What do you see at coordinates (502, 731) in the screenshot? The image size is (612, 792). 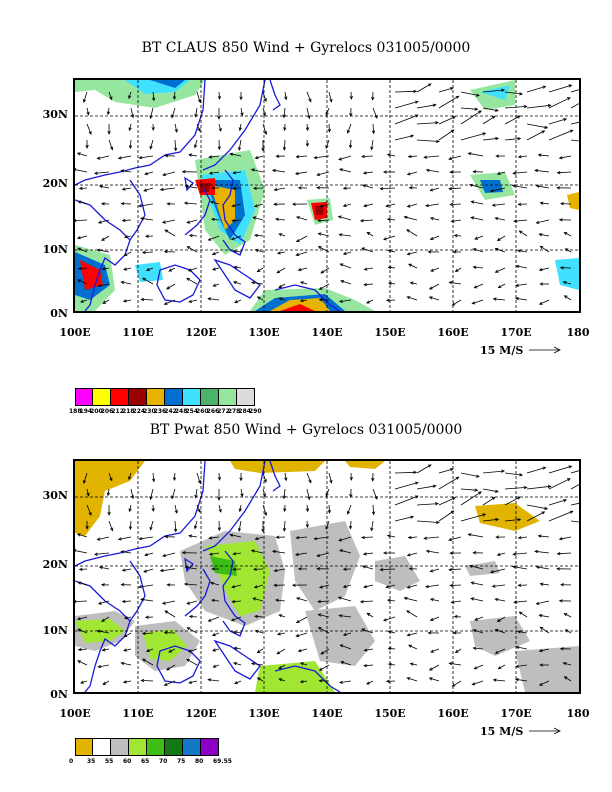 I see `bottom-ref-speed: 15 M/S` at bounding box center [502, 731].